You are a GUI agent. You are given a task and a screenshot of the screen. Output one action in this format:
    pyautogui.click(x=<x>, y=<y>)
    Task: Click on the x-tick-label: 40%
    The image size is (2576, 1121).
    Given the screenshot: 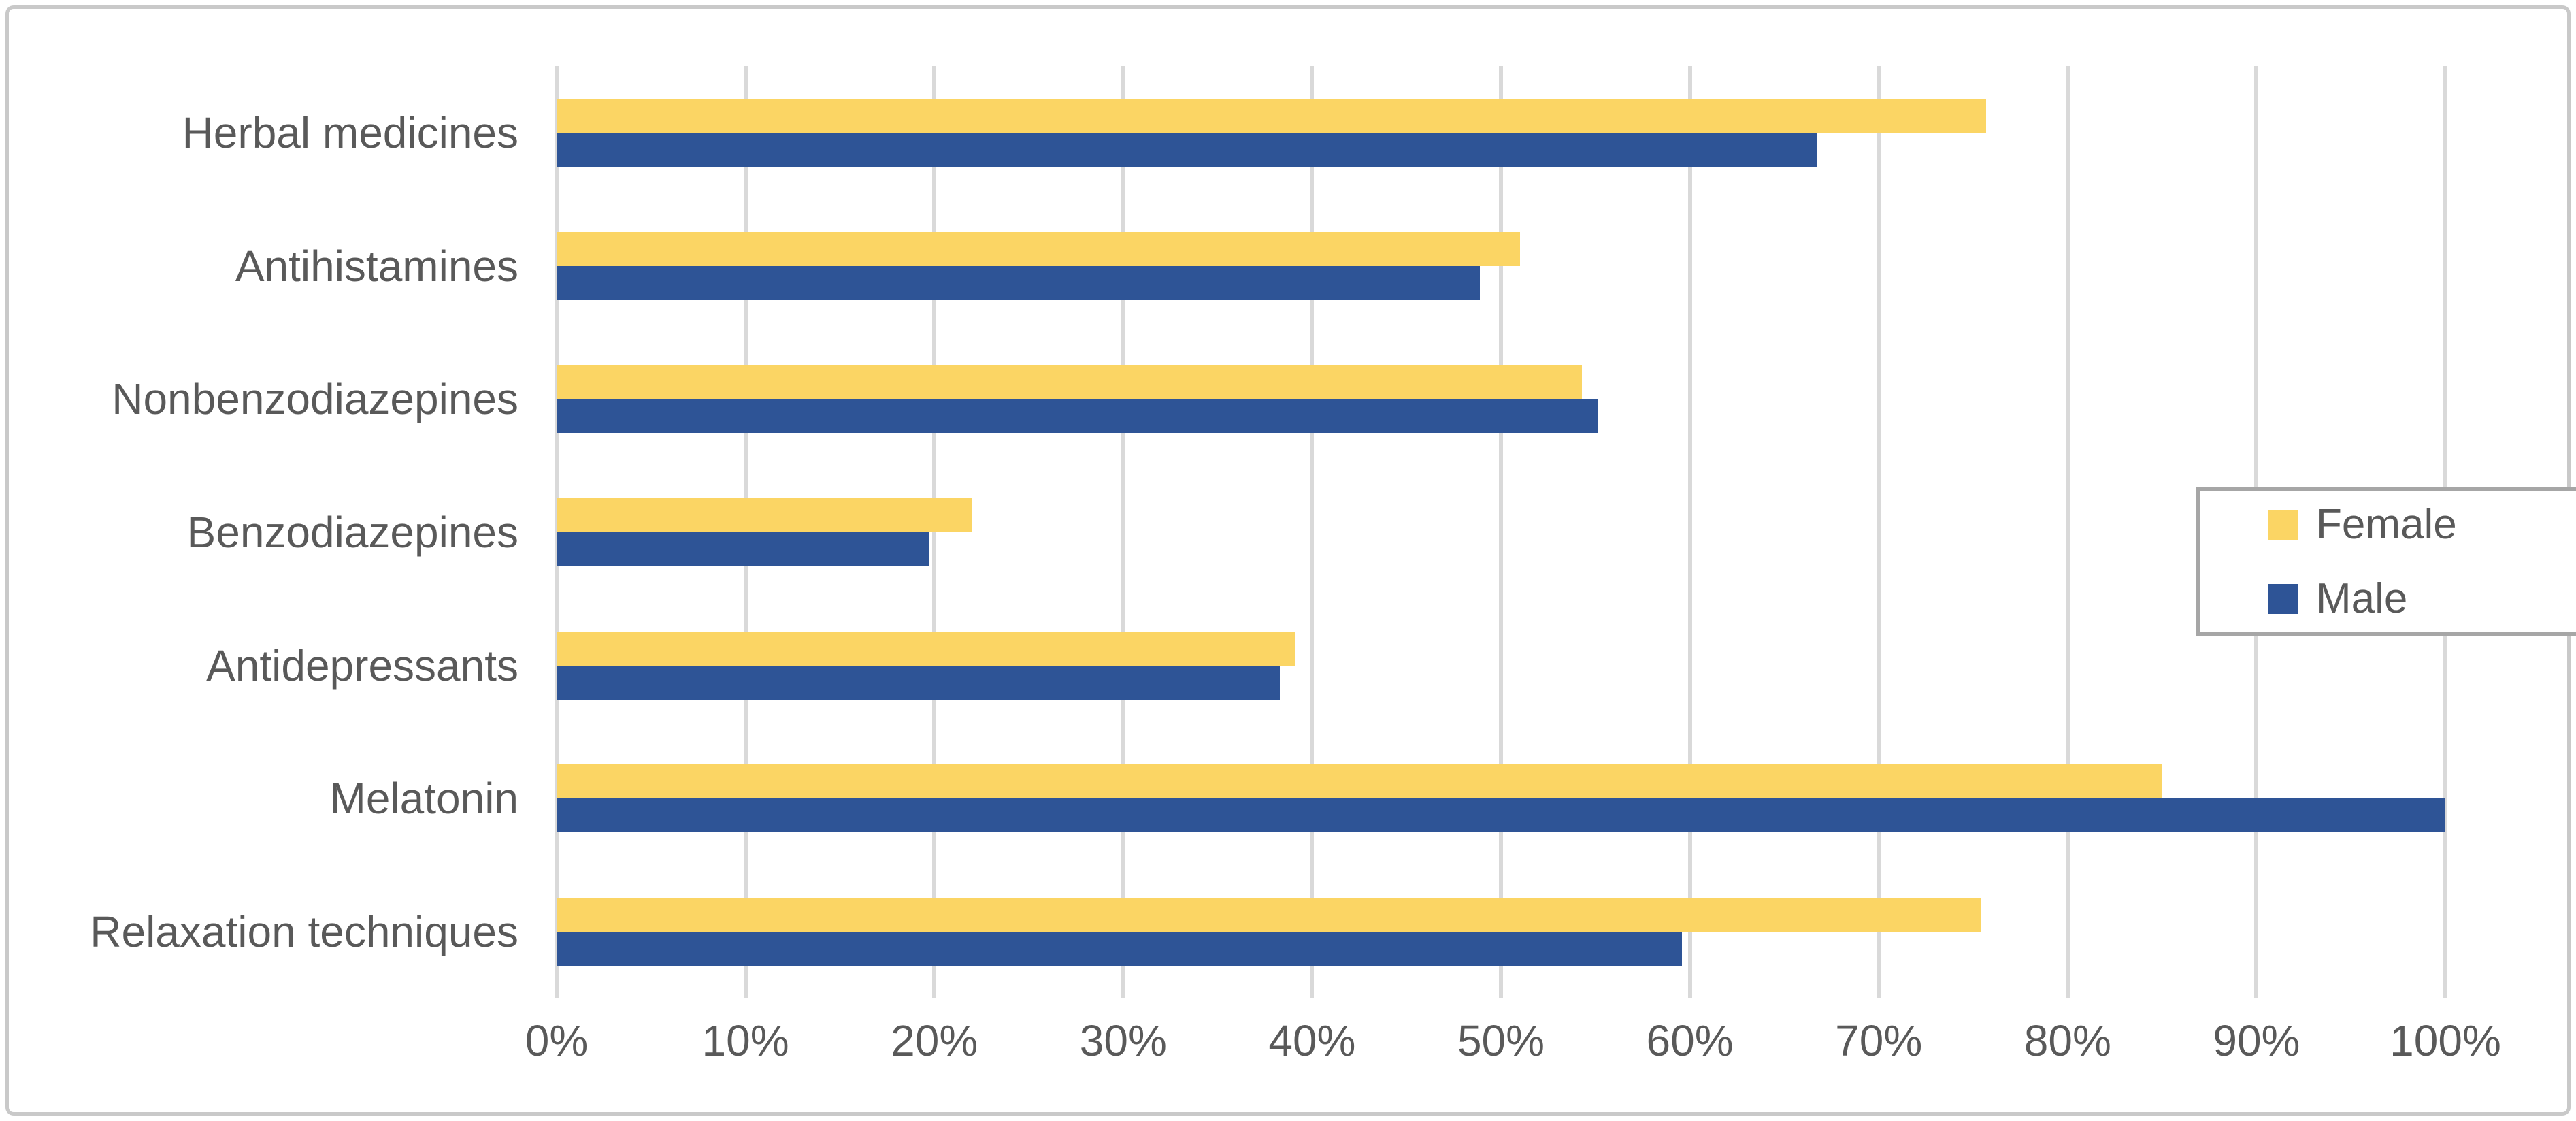 What is the action you would take?
    pyautogui.click(x=1312, y=1040)
    